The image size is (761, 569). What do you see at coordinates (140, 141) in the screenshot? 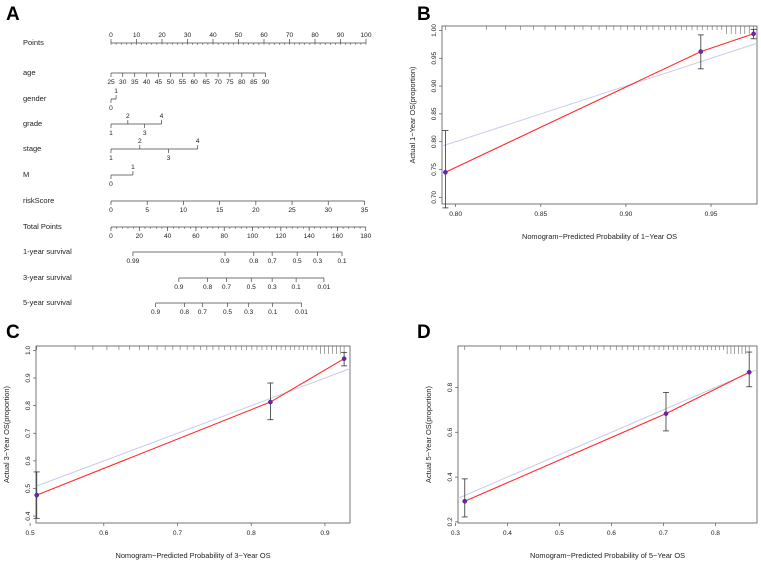
I see `nomogram-tick-label: 2` at bounding box center [140, 141].